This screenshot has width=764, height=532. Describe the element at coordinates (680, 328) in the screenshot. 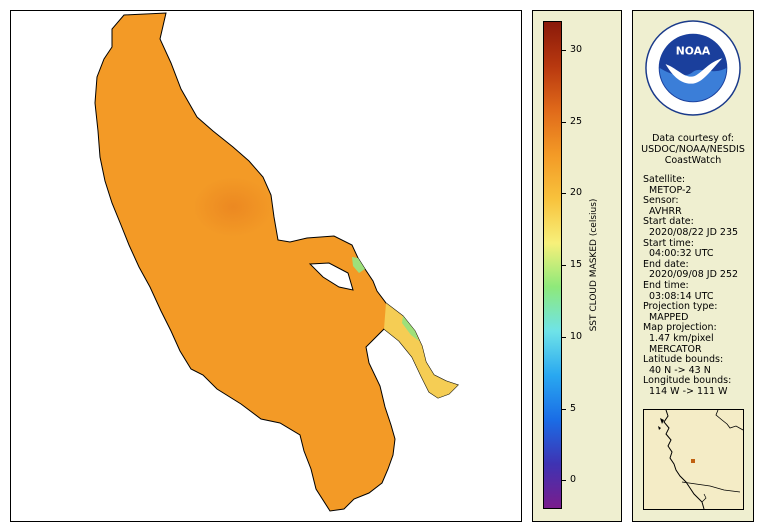

I see `map-projection-label: Map projection:` at that location.